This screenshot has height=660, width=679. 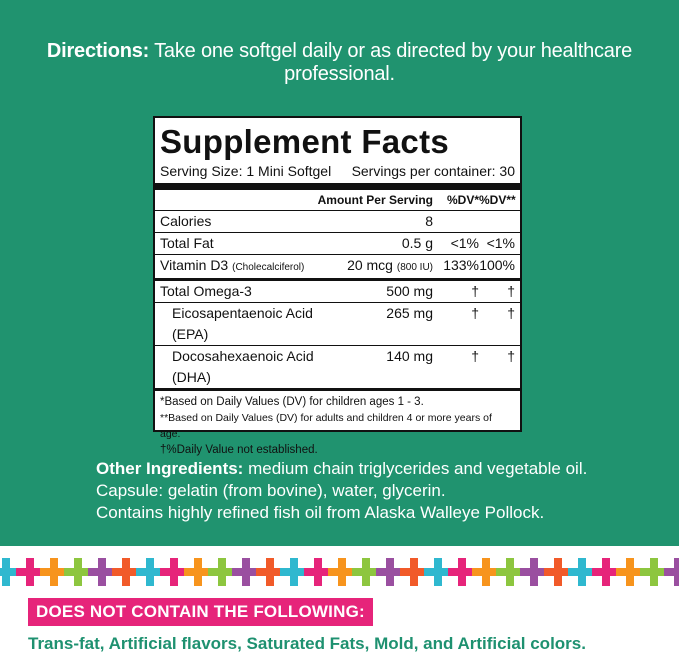 I want to click on nutrient-dv2, so click(x=497, y=221).